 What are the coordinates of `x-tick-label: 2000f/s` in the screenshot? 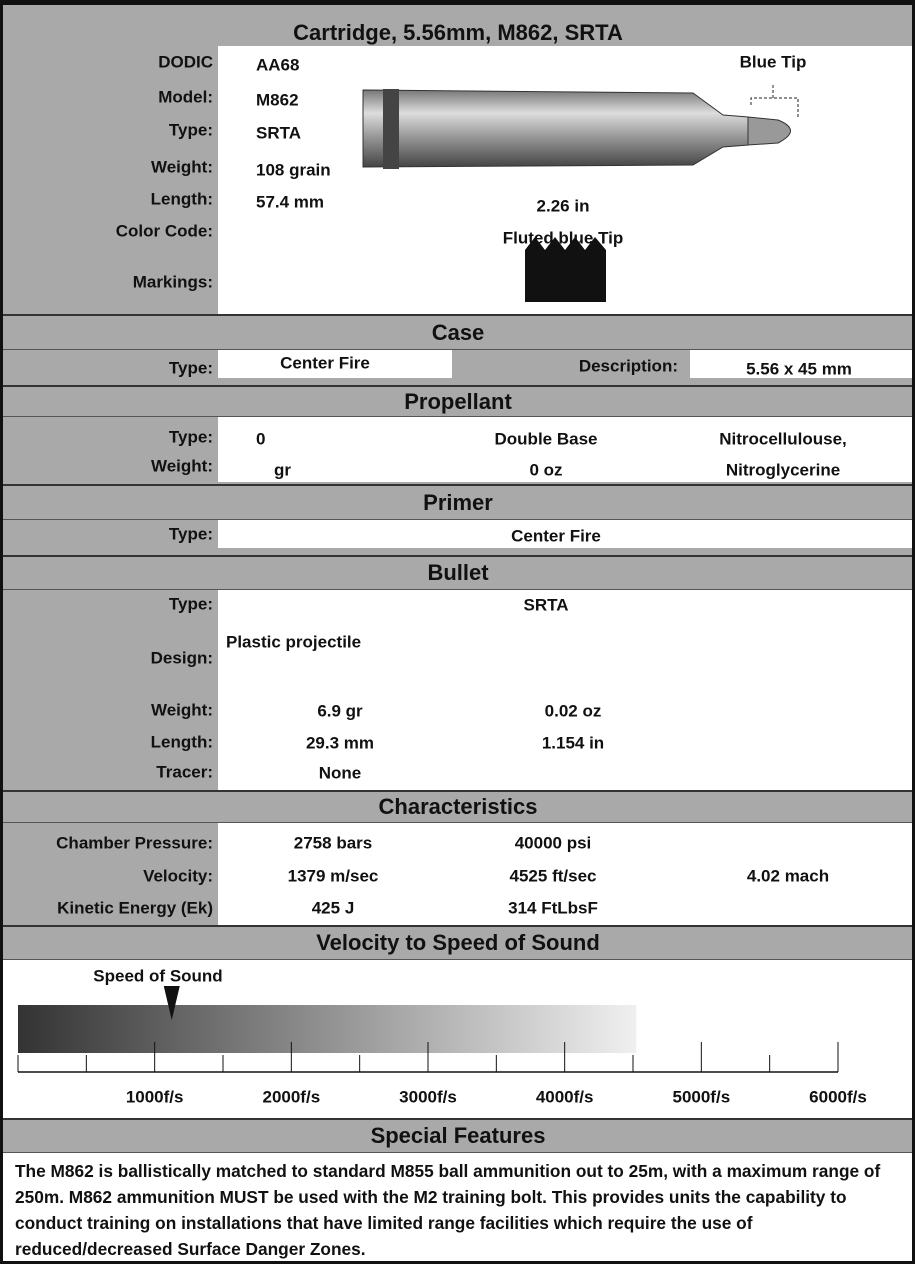 It's located at (291, 1097).